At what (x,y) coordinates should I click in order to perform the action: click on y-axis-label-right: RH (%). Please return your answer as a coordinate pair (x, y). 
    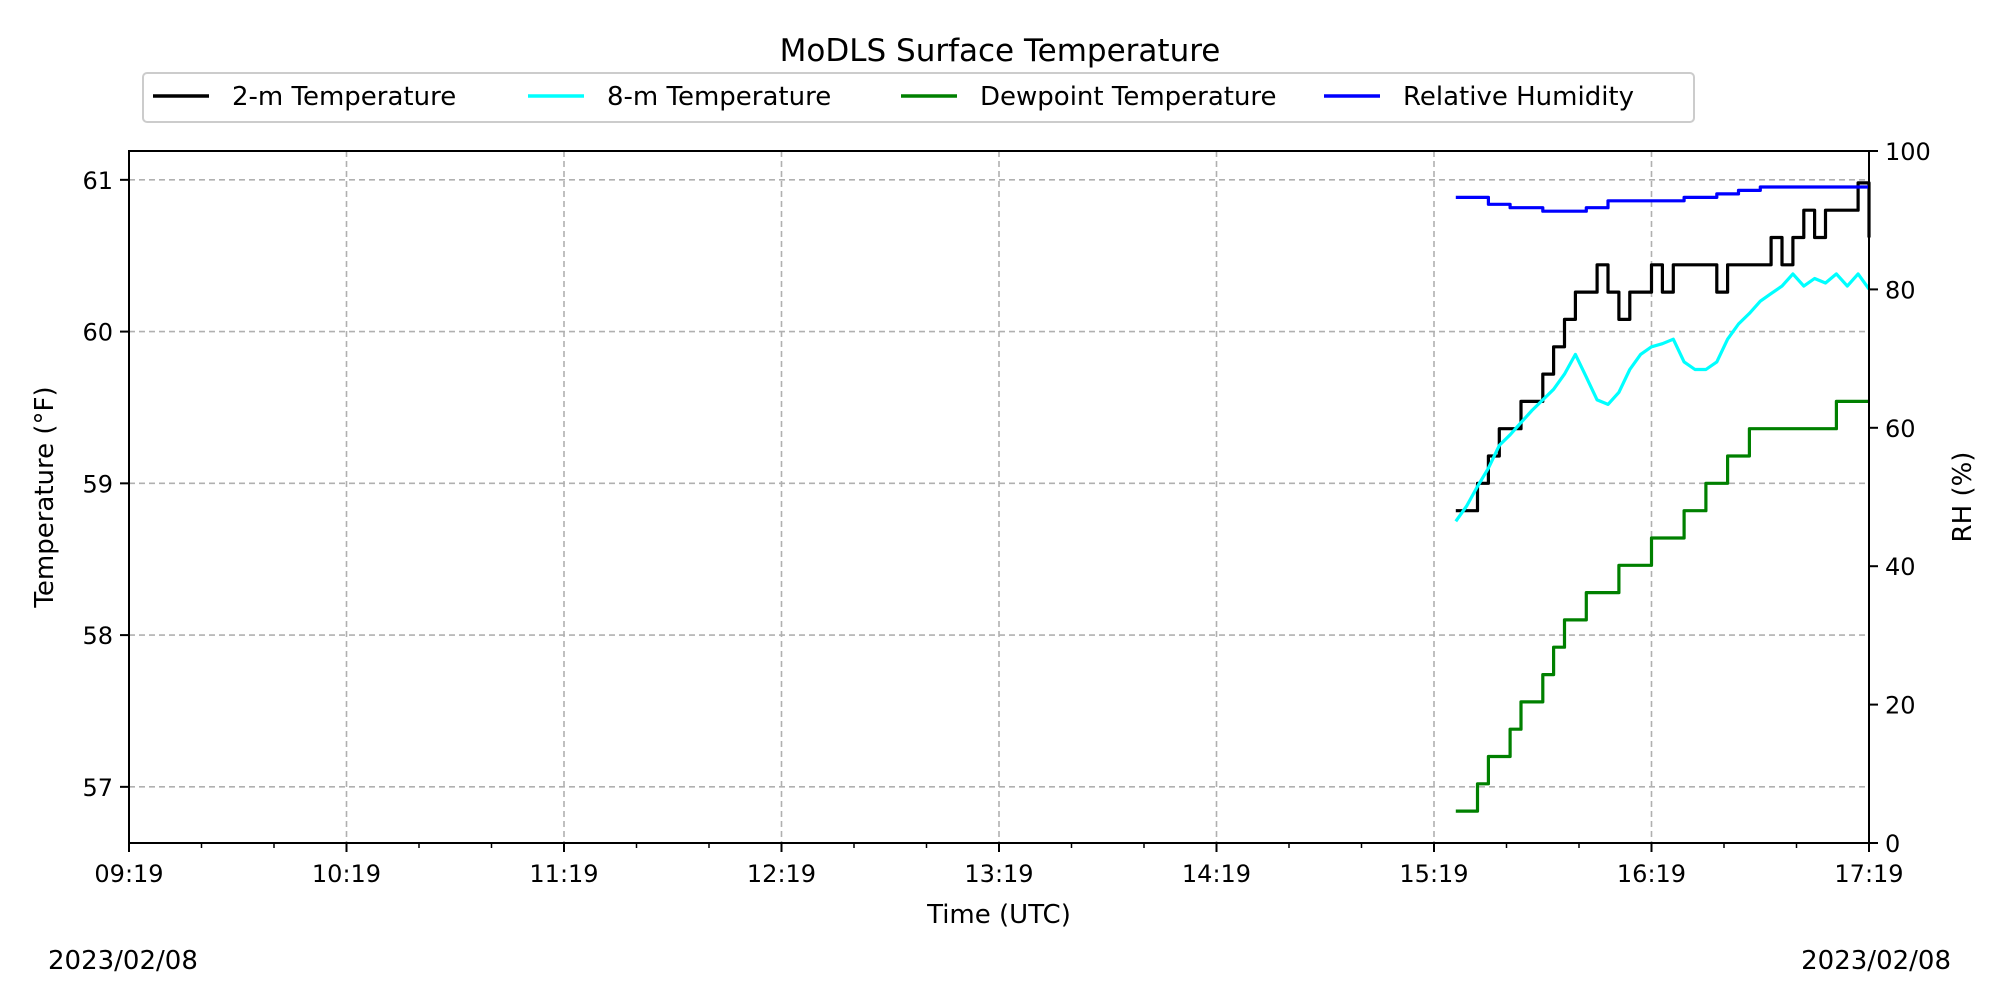
    Looking at the image, I should click on (1963, 497).